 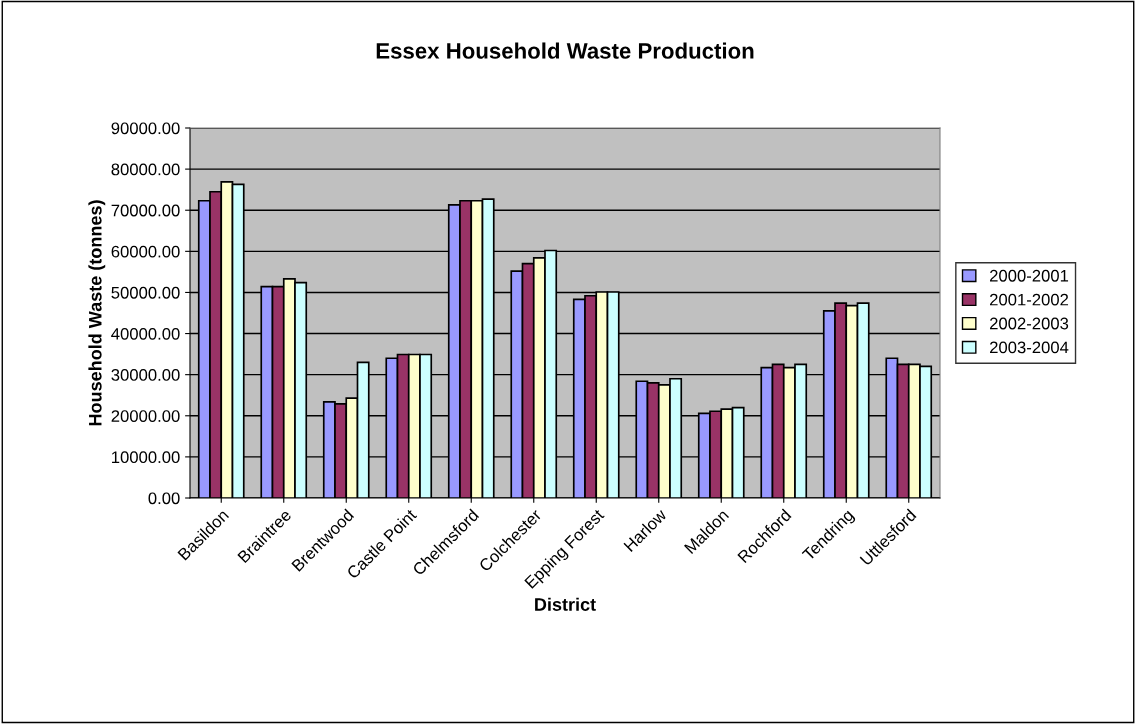 I want to click on y-tick-label: 70000.00, so click(x=145, y=210).